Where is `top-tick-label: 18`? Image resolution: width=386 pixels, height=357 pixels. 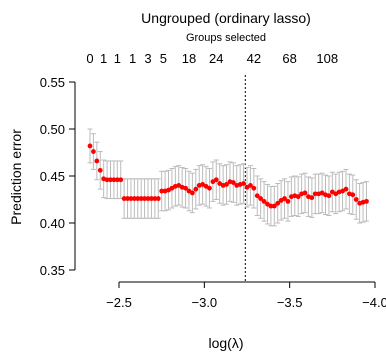 top-tick-label: 18 is located at coordinates (189, 58).